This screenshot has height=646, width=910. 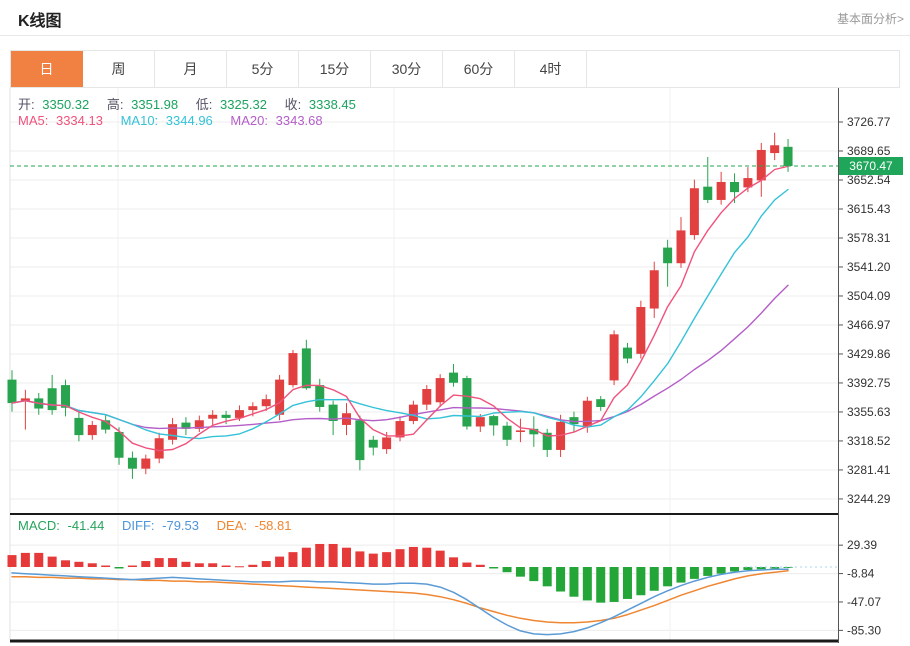 I want to click on svg-text: 3466.97, so click(x=869, y=325).